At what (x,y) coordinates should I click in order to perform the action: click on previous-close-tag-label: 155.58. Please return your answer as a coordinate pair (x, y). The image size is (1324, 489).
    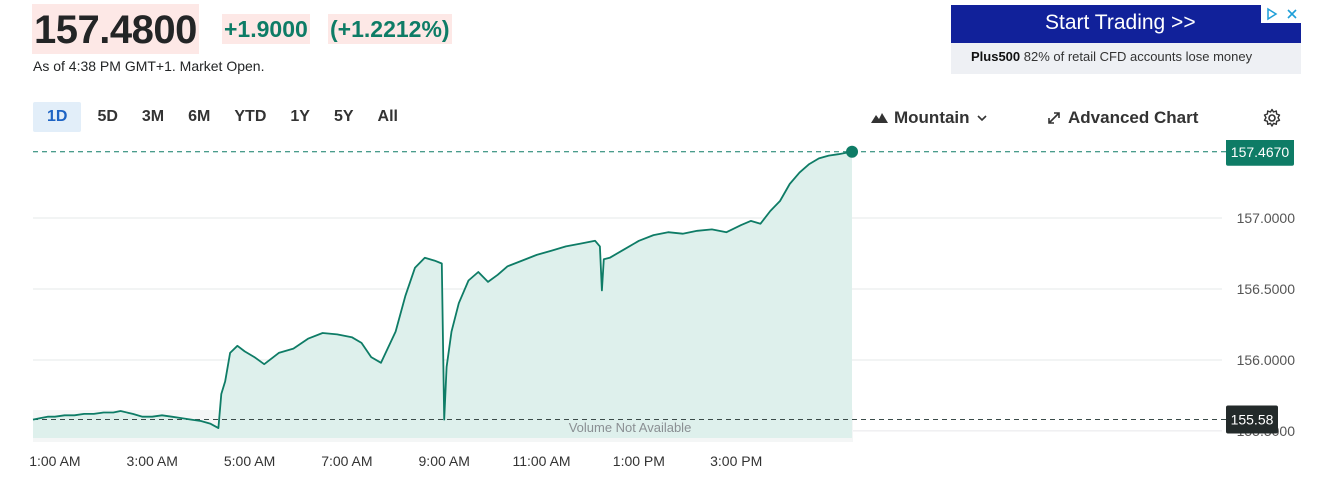
    Looking at the image, I should click on (1252, 420).